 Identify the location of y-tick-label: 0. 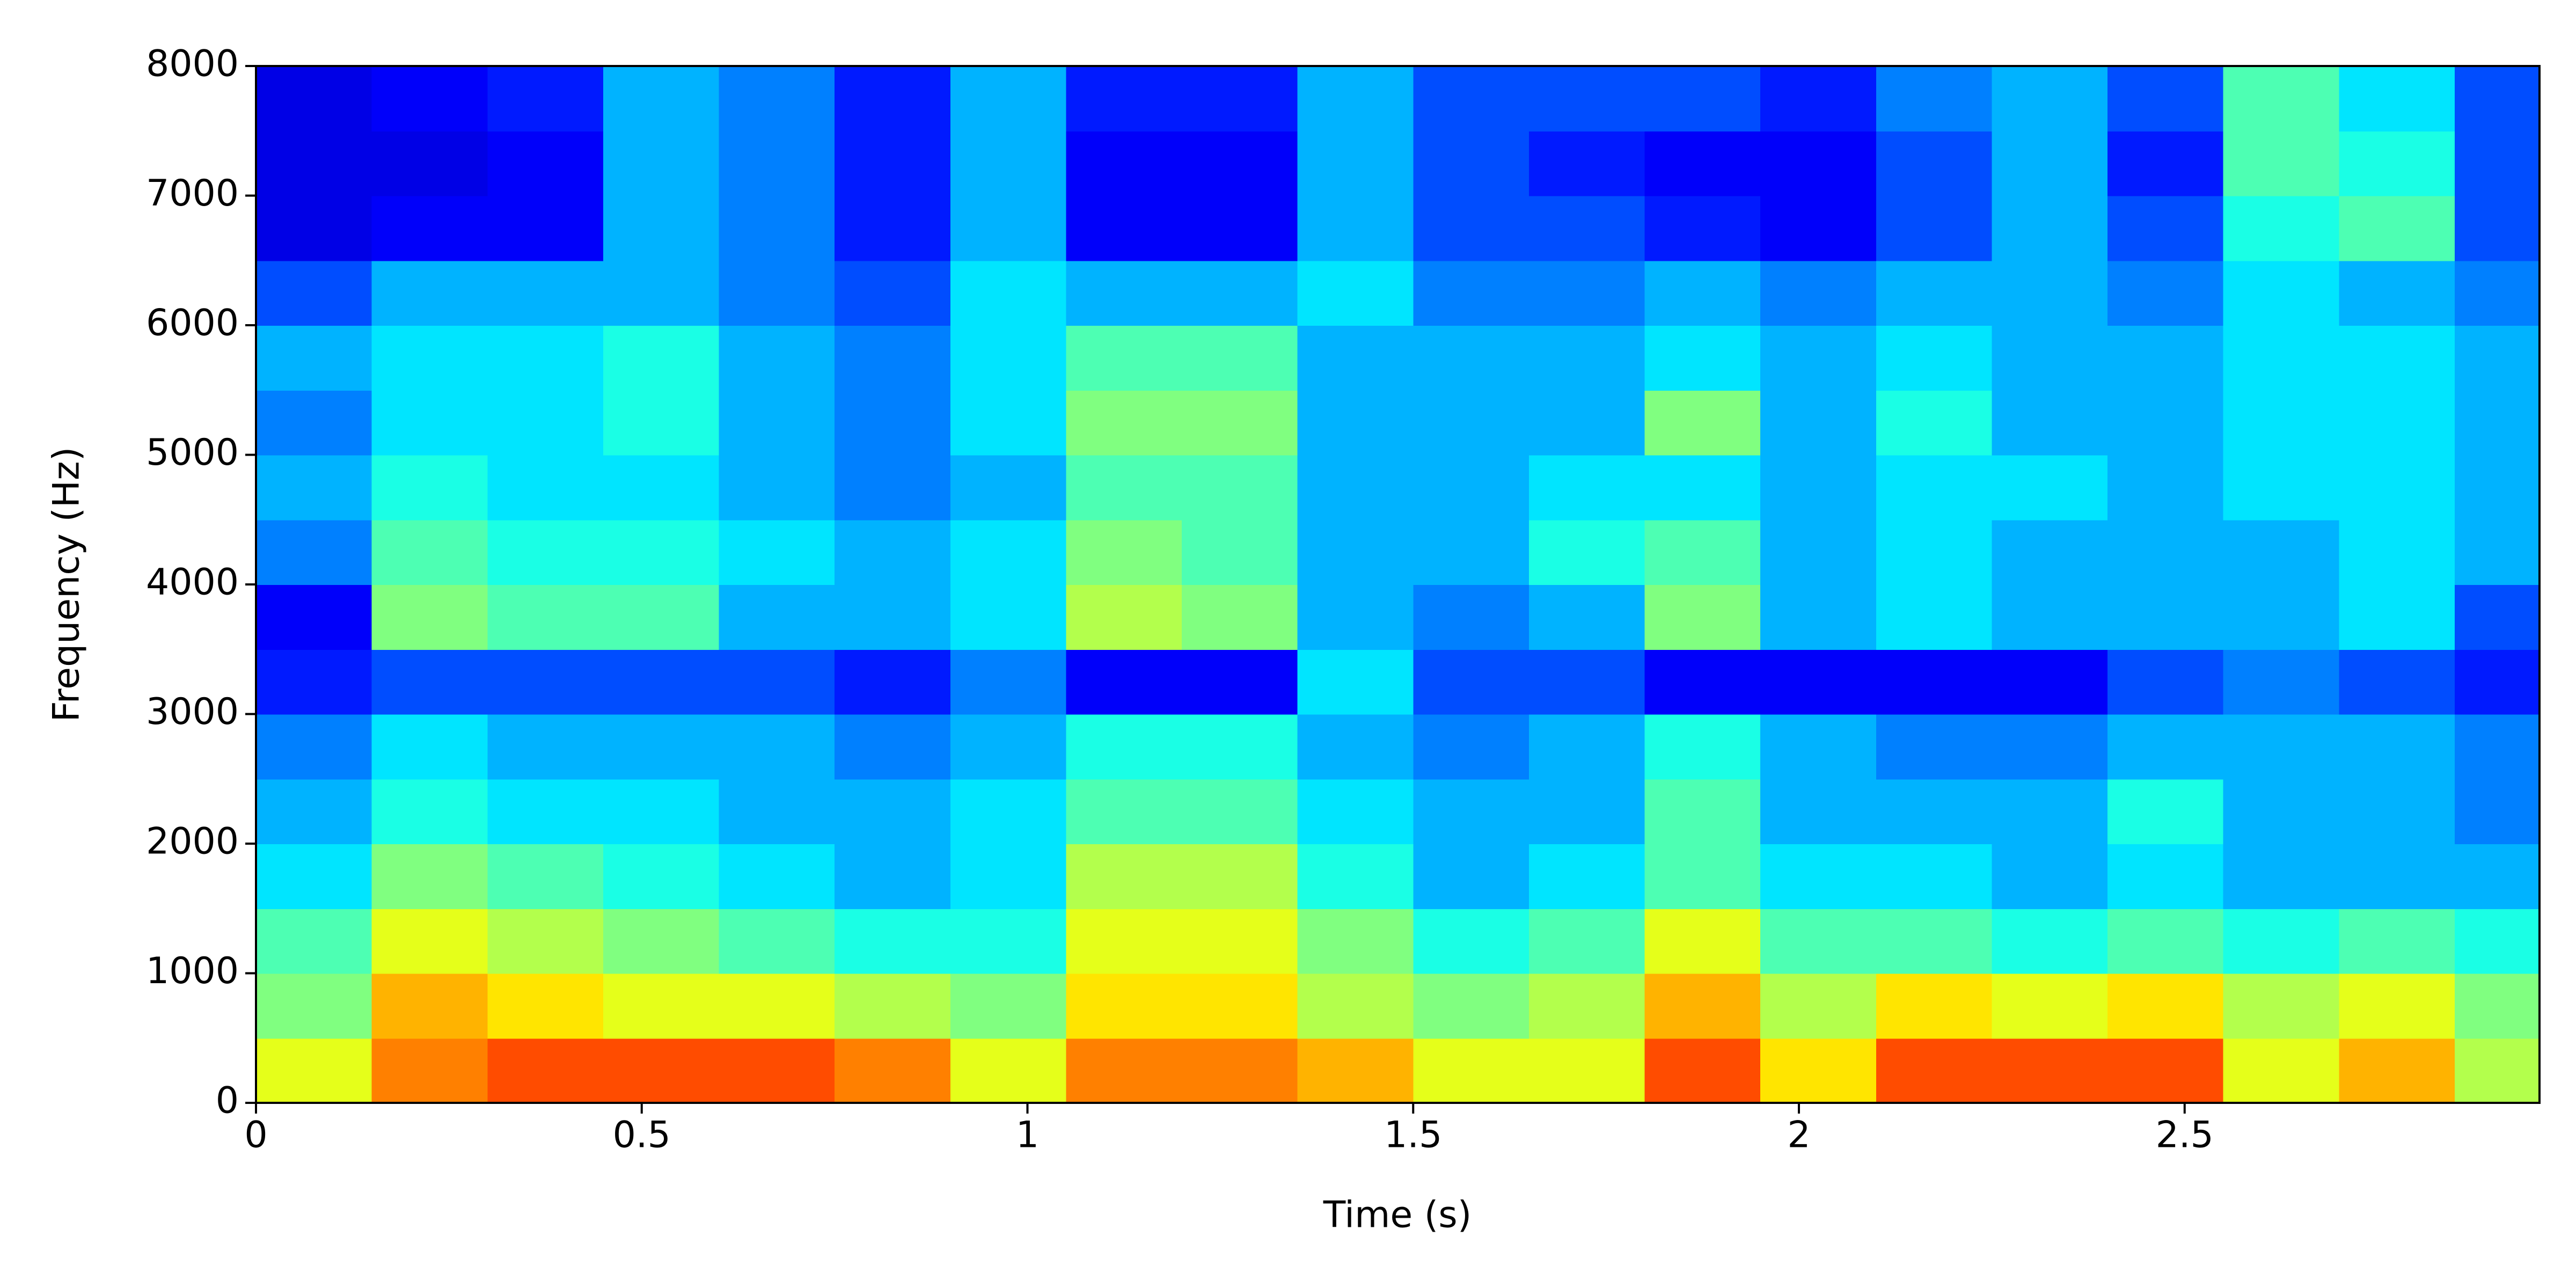
(227, 1101).